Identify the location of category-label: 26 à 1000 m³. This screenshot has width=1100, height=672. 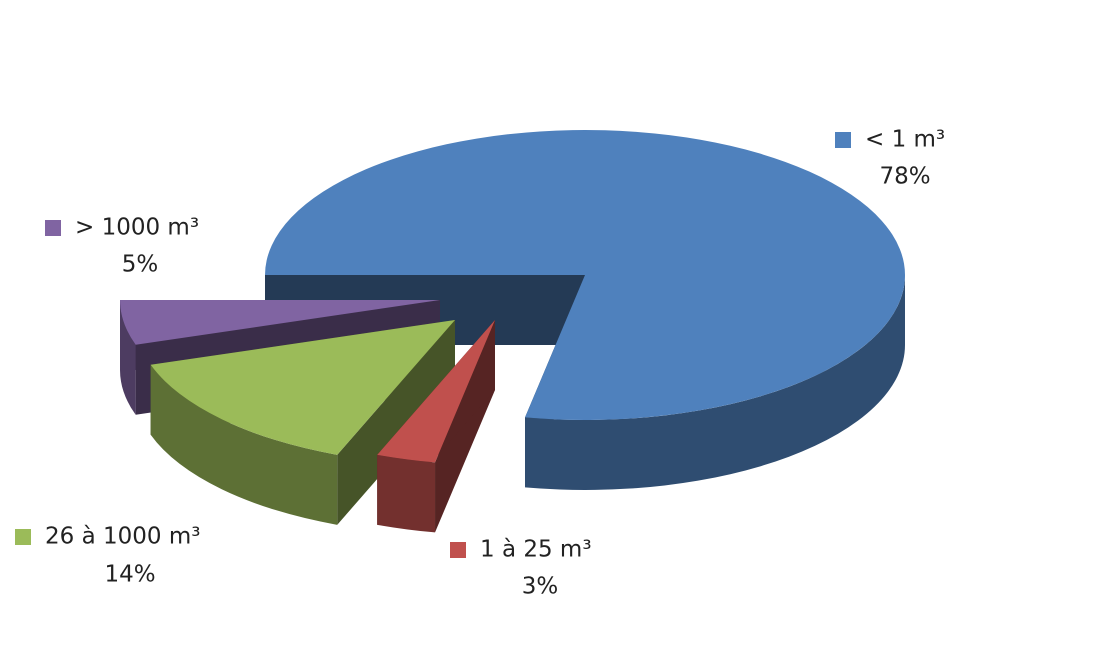
(122, 537).